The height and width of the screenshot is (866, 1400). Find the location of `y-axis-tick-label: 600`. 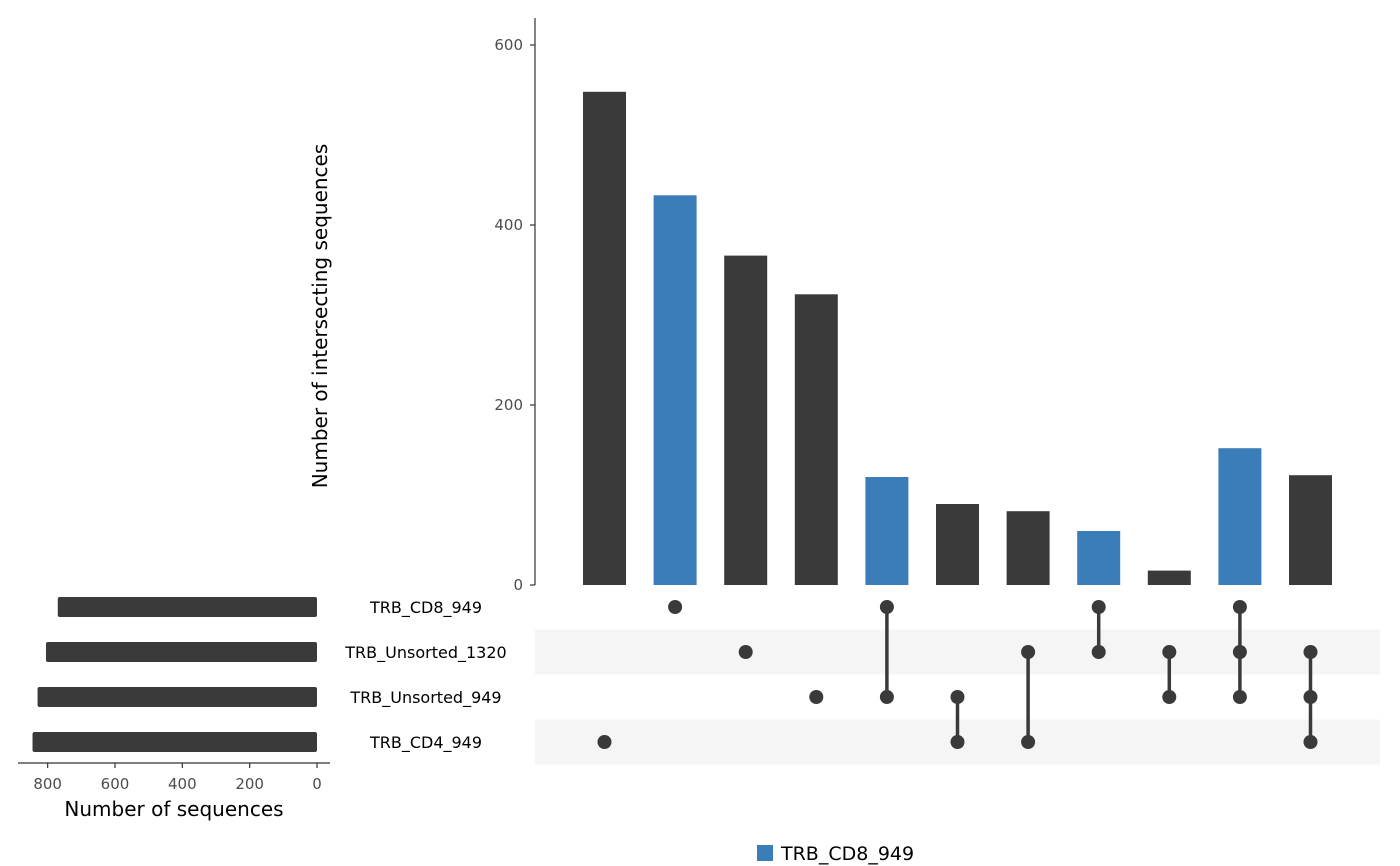

y-axis-tick-label: 600 is located at coordinates (508, 45).